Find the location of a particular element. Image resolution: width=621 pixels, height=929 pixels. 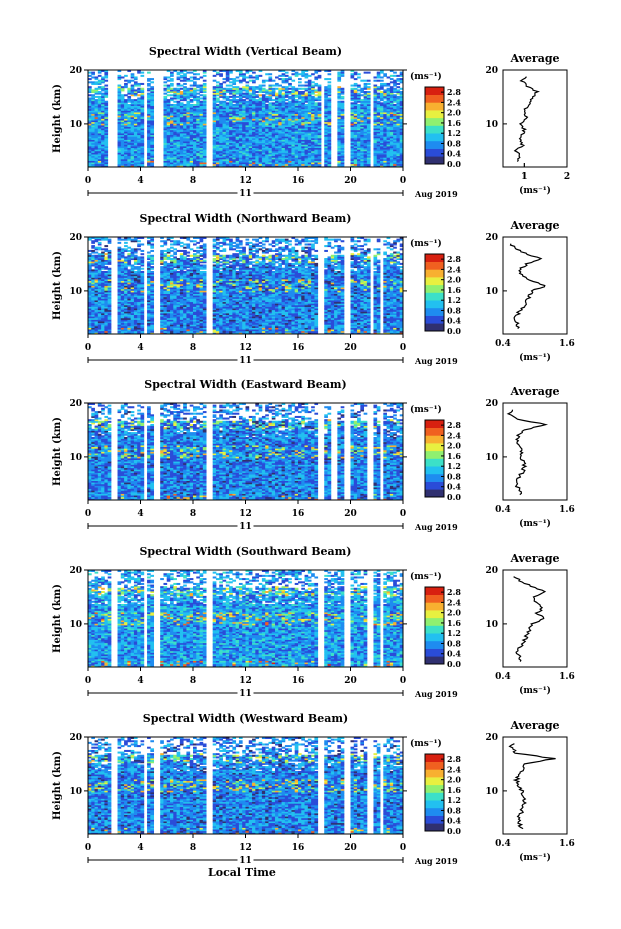

x-tick-label: 20 is located at coordinates (350, 181).